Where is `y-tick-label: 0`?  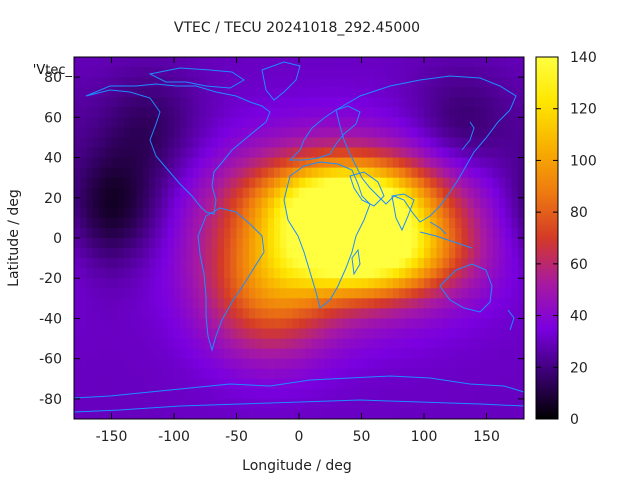
y-tick-label: 0 is located at coordinates (57, 239).